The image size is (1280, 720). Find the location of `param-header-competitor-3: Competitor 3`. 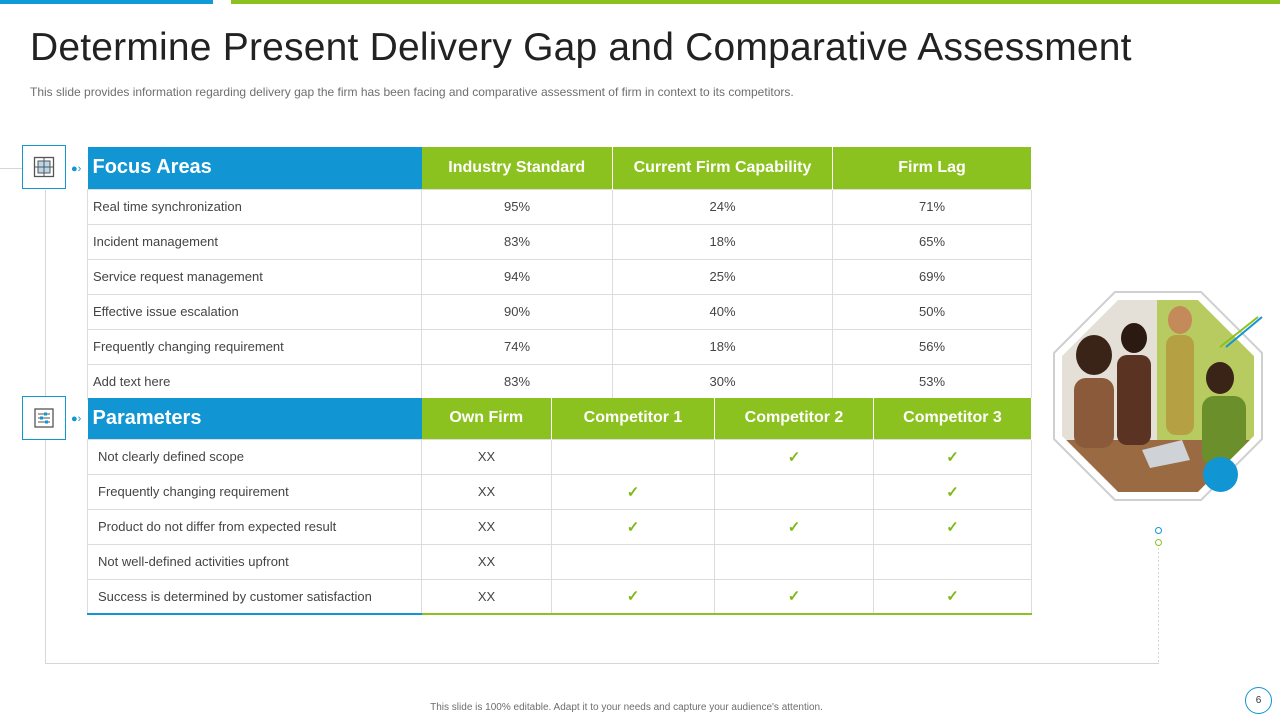

param-header-competitor-3: Competitor 3 is located at coordinates (952, 418).